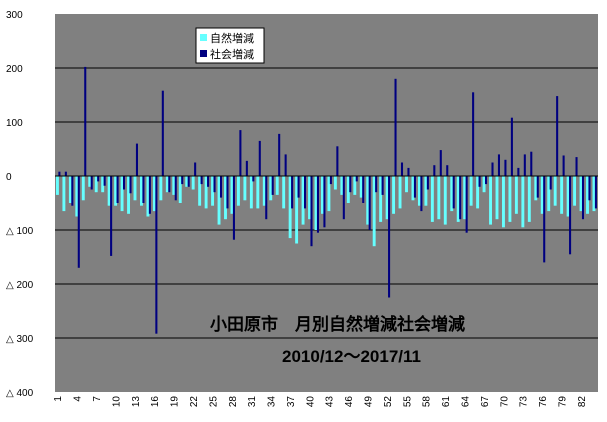  What do you see at coordinates (203, 53) in the screenshot?
I see `legend-swatch-social` at bounding box center [203, 53].